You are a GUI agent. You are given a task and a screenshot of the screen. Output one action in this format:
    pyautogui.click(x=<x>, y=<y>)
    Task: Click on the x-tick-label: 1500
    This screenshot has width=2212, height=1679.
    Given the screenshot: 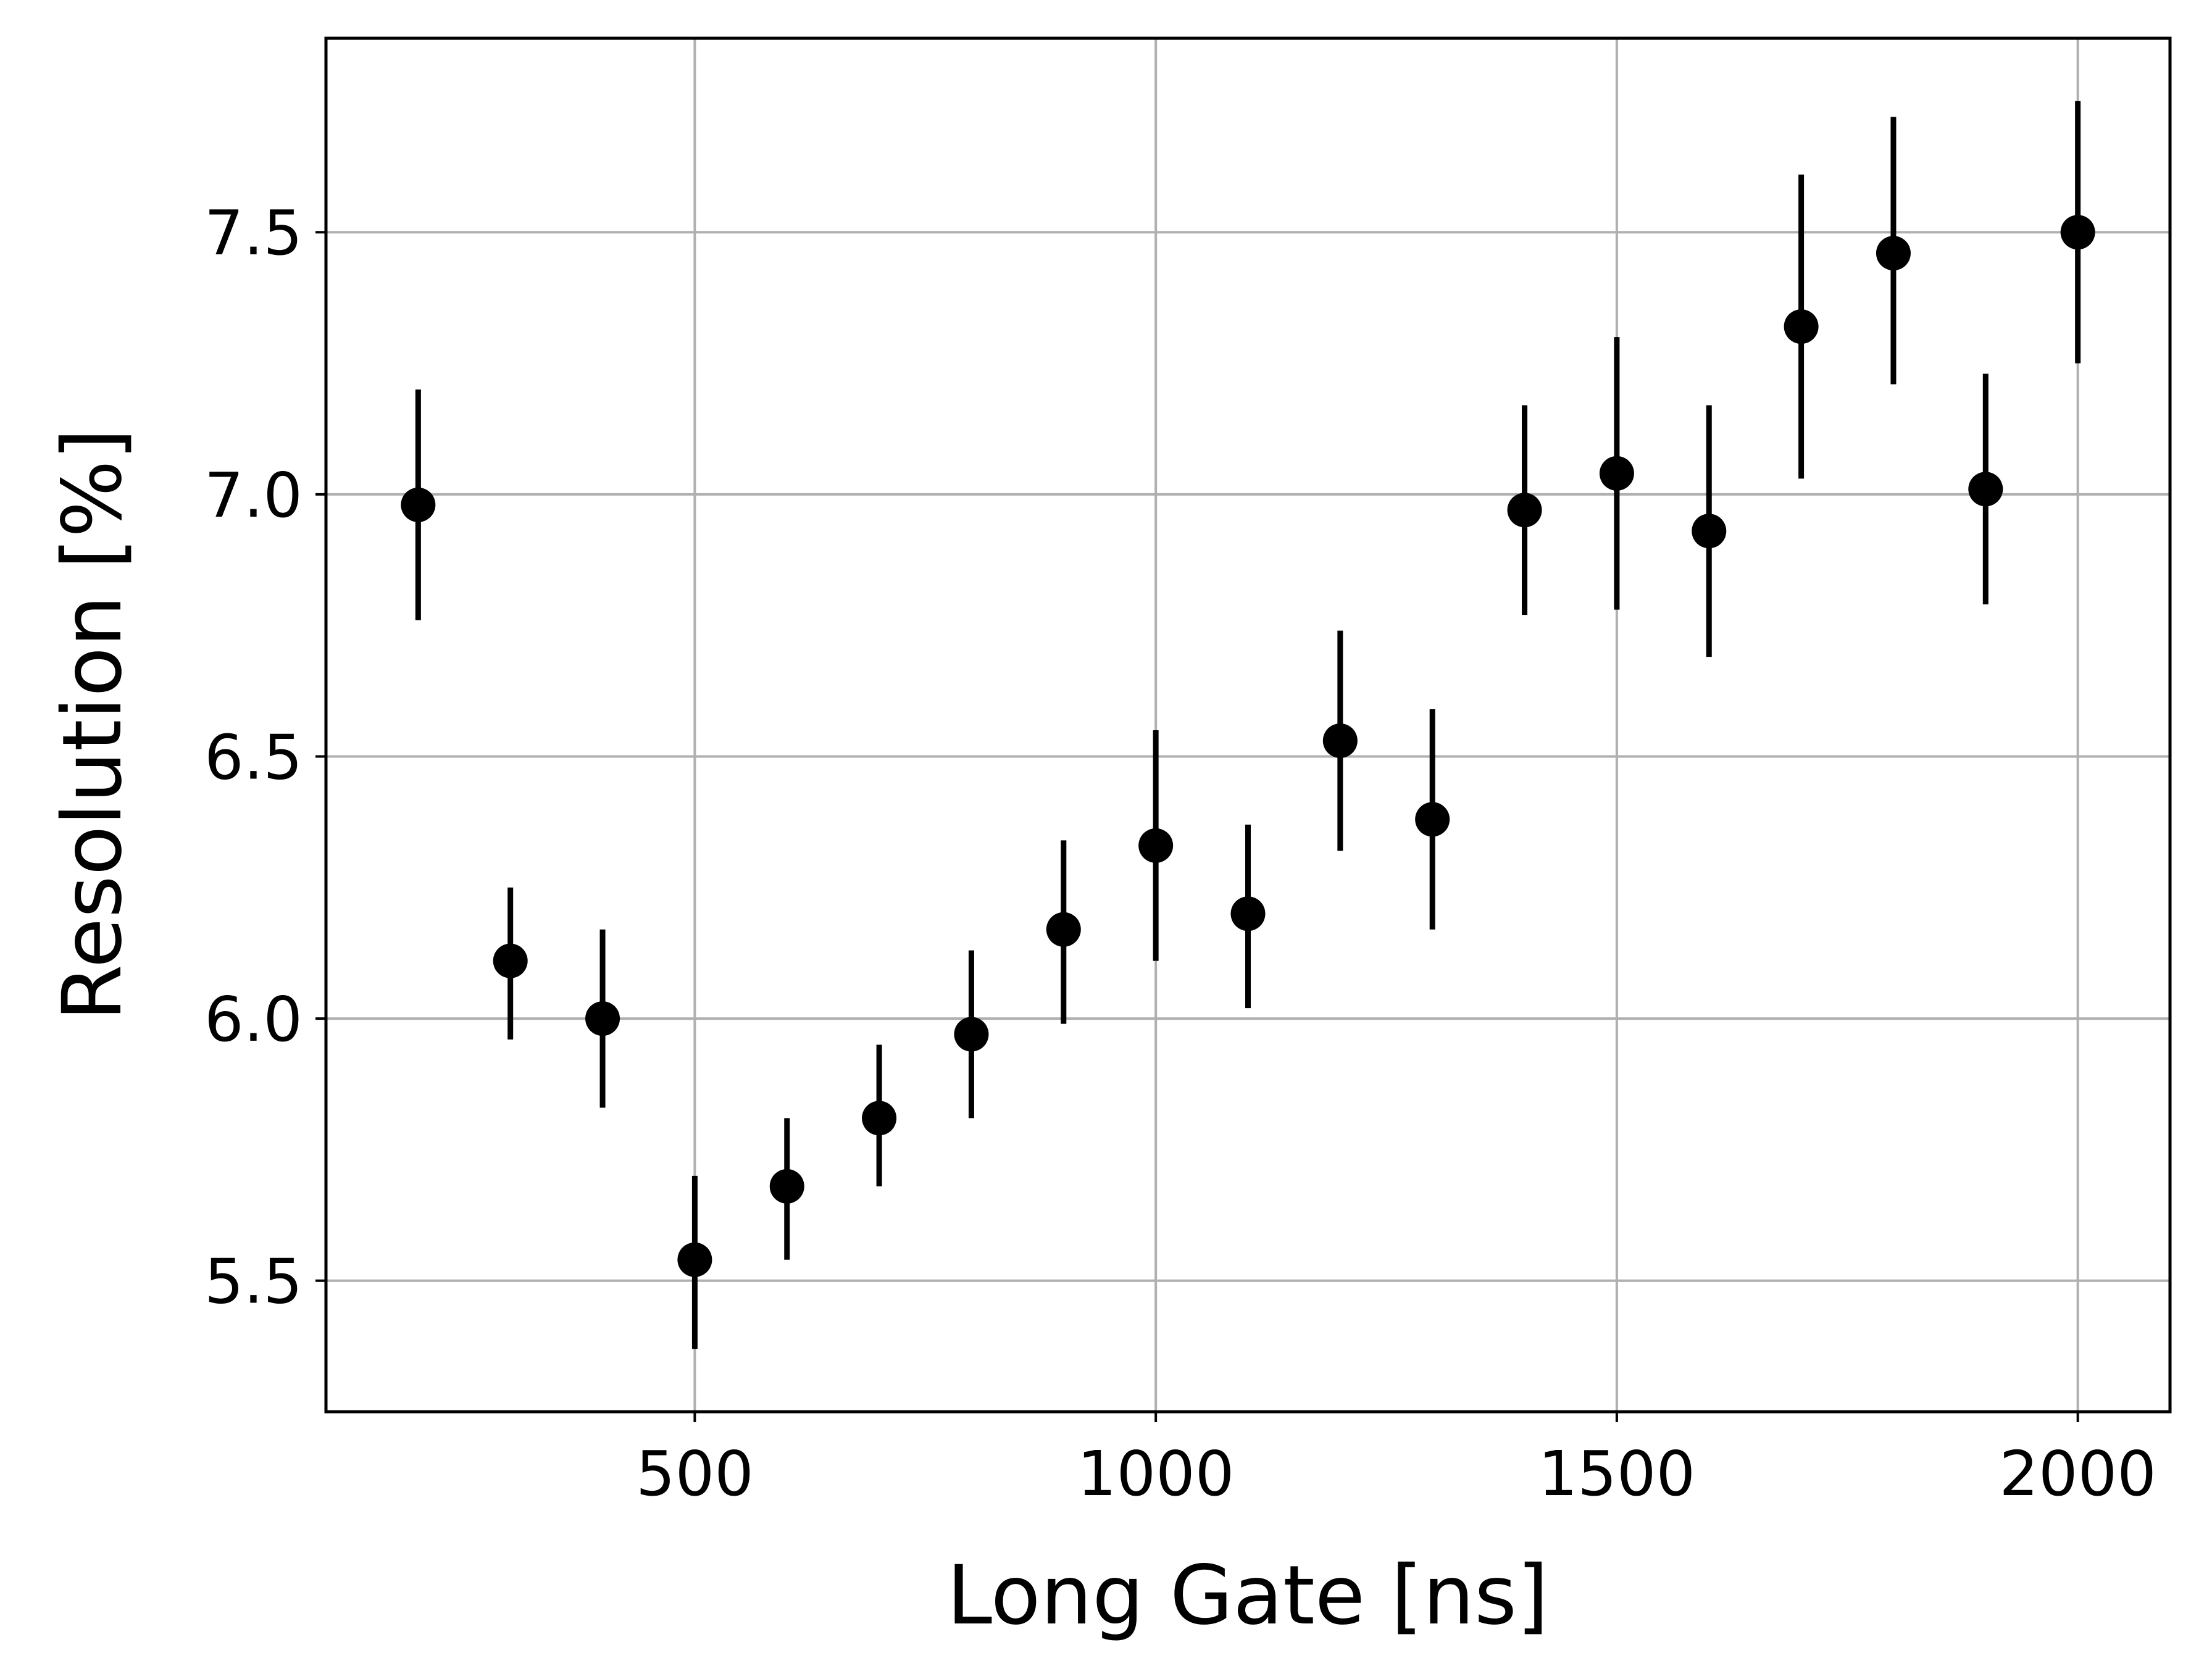 What is the action you would take?
    pyautogui.click(x=1617, y=1474)
    